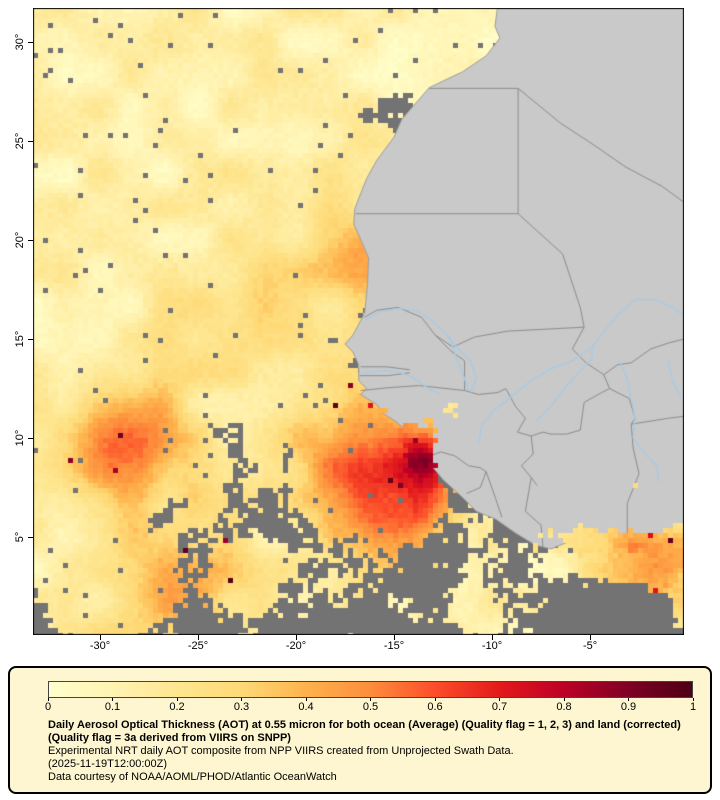  Describe the element at coordinates (20, 240) in the screenshot. I see `y-tick-label: 20°` at that location.